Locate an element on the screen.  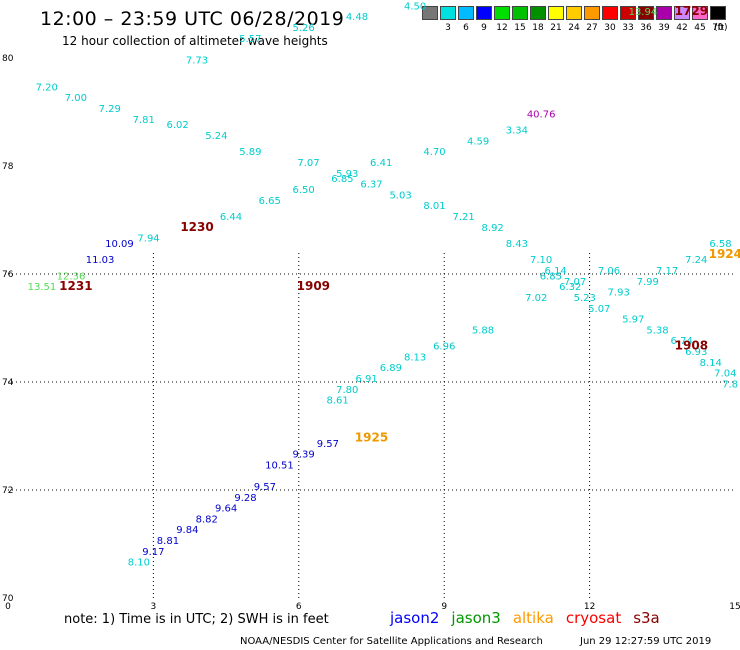
legend-jason3: jason3 is located at coordinates (476, 618).